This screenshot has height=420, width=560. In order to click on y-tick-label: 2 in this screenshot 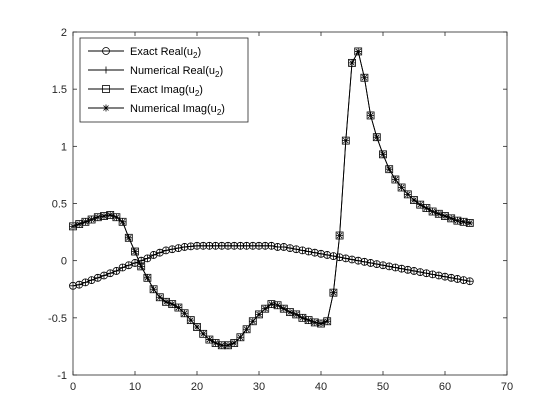, I will do `click(64, 33)`.